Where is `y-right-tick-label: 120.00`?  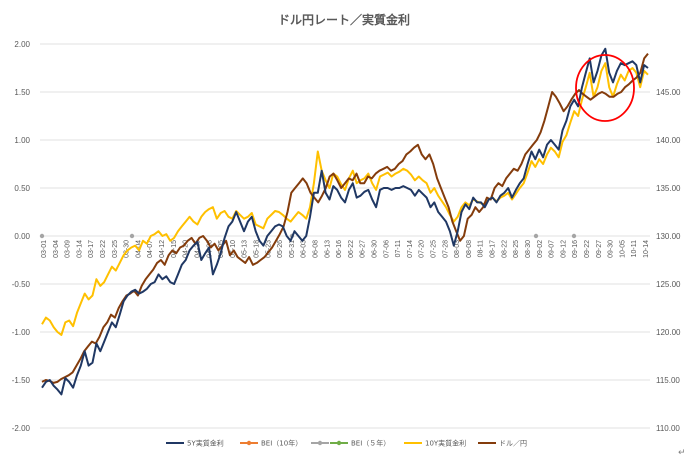 y-right-tick-label: 120.00 is located at coordinates (668, 332).